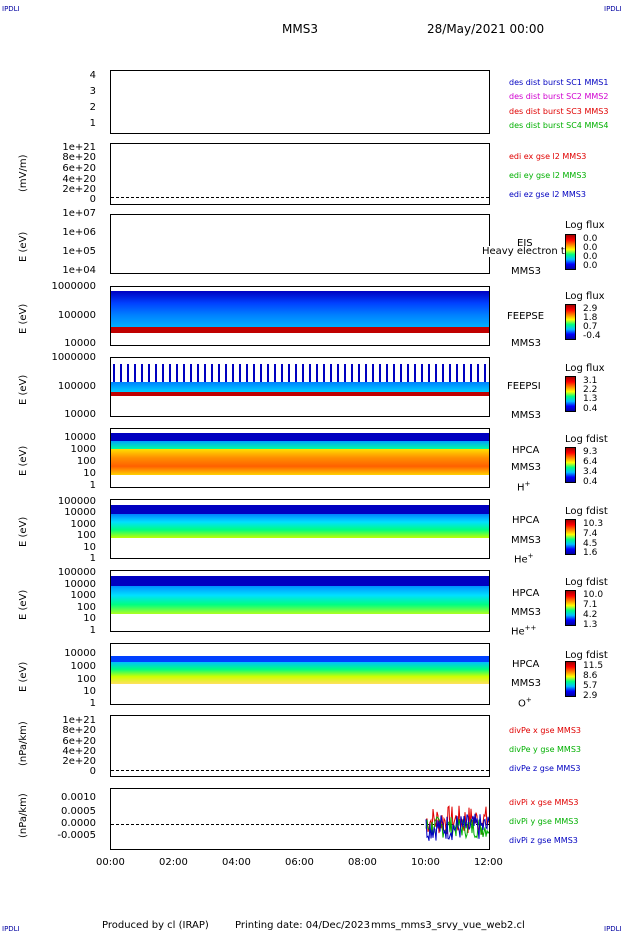  Describe the element at coordinates (448, 925) in the screenshot. I see `footer-script: mms_mms3_srvy_vue_web2.cl` at that location.